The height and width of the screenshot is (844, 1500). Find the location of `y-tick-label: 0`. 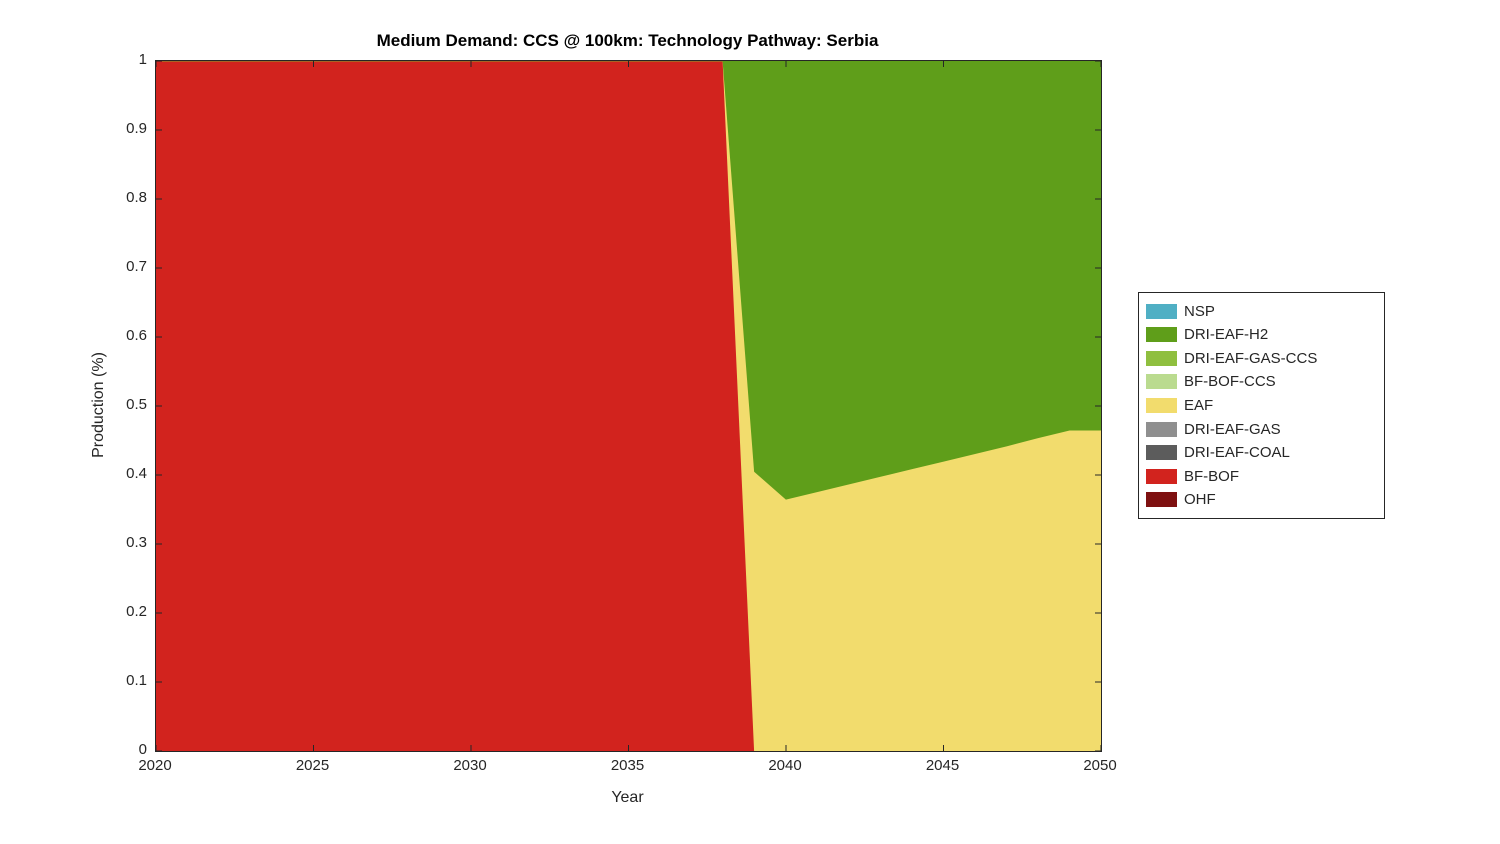

y-tick-label: 0 is located at coordinates (142, 749).